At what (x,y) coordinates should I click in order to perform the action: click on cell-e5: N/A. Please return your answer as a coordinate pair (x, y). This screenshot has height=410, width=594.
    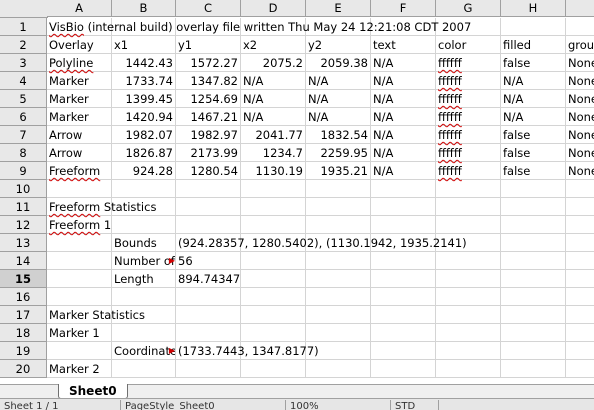
    Looking at the image, I should click on (338, 99).